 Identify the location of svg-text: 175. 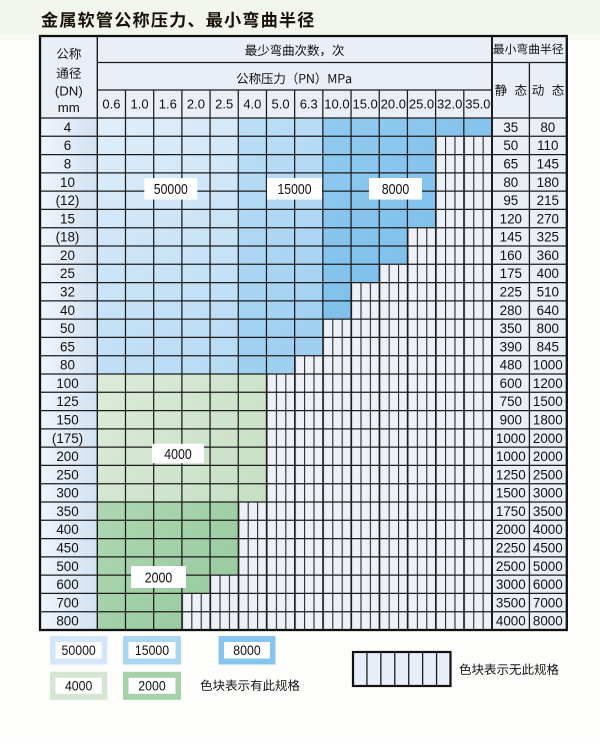
(511, 273).